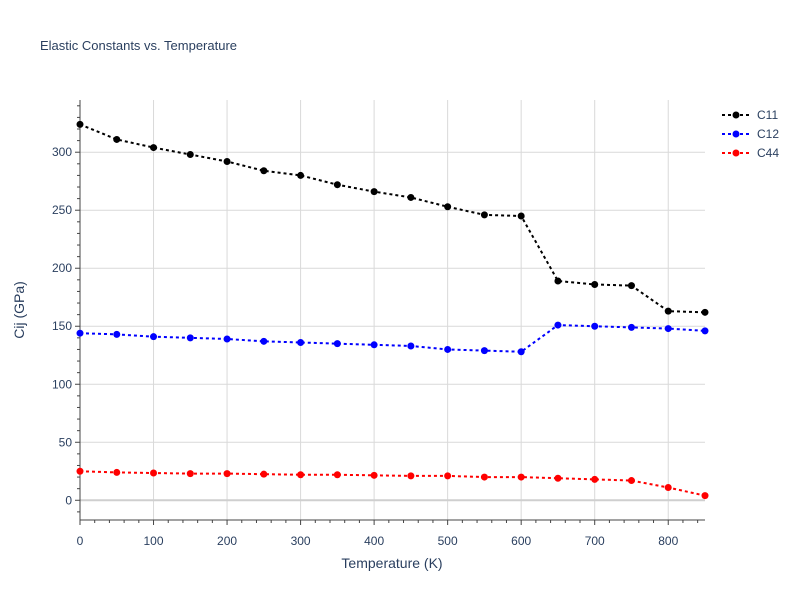  What do you see at coordinates (750, 153) in the screenshot?
I see `legend-item-c44: C44` at bounding box center [750, 153].